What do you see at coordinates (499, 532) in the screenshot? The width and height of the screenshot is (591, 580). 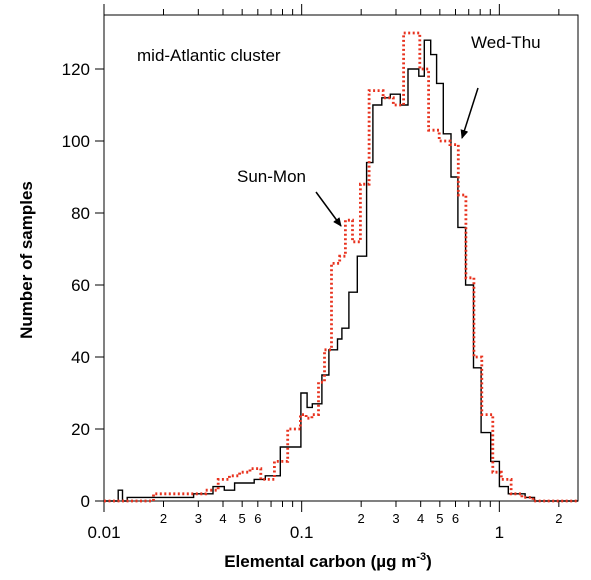 I see `x-major-tick-label: 1` at bounding box center [499, 532].